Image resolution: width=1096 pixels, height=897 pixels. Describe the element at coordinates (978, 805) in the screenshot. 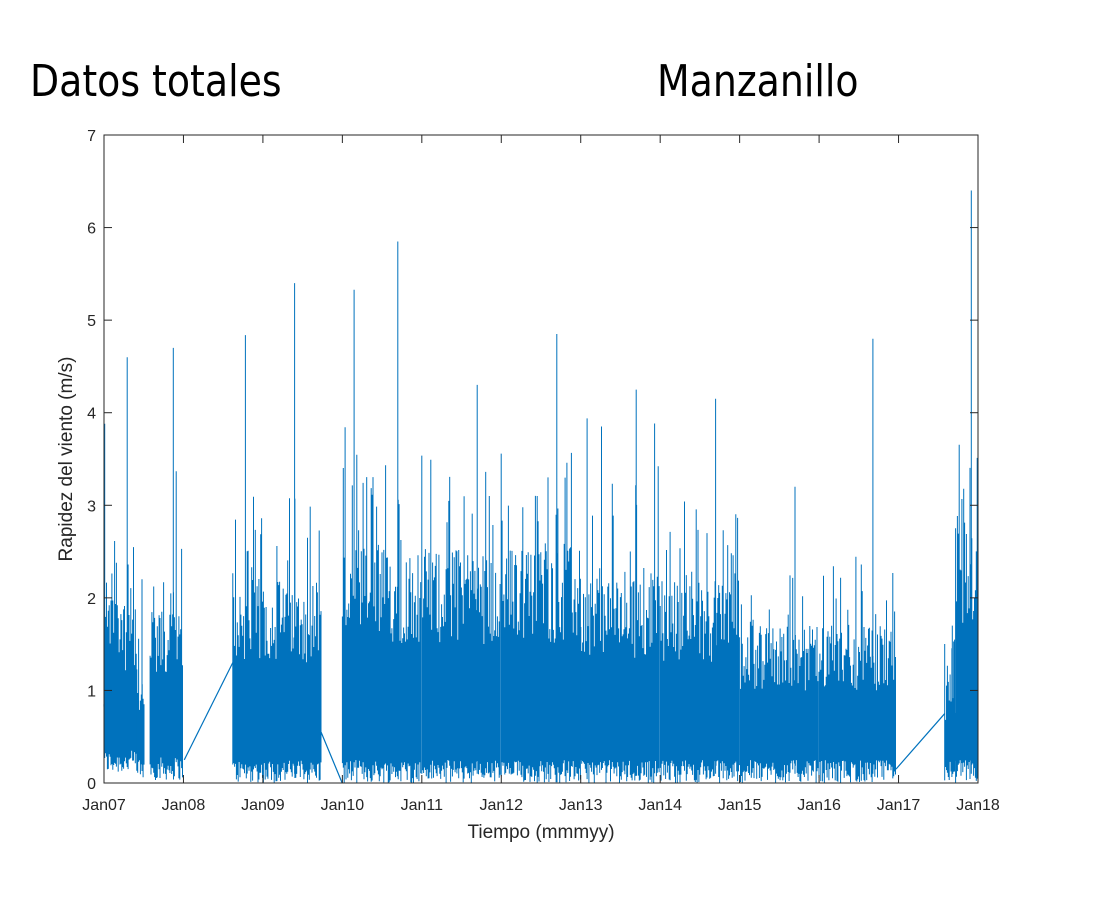

I see `x-tick-label: Jan18` at that location.